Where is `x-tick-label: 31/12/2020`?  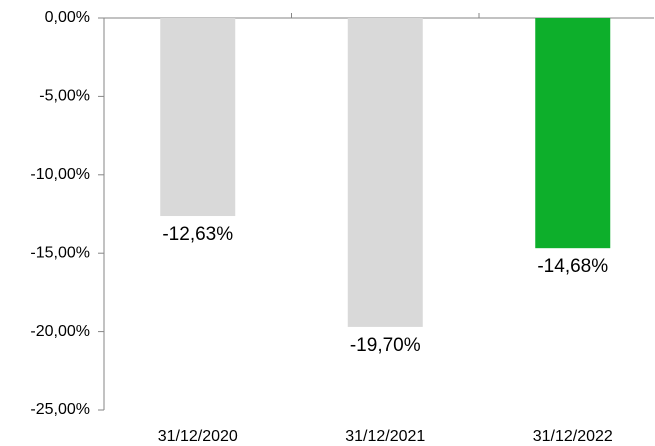 x-tick-label: 31/12/2020 is located at coordinates (198, 436).